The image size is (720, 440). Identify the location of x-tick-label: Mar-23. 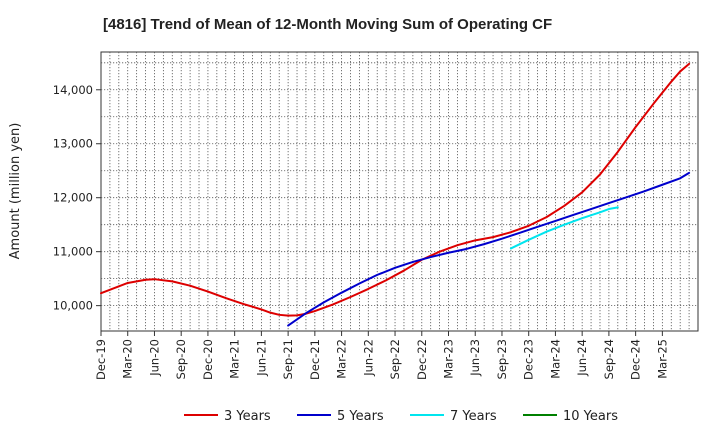
(449, 359).